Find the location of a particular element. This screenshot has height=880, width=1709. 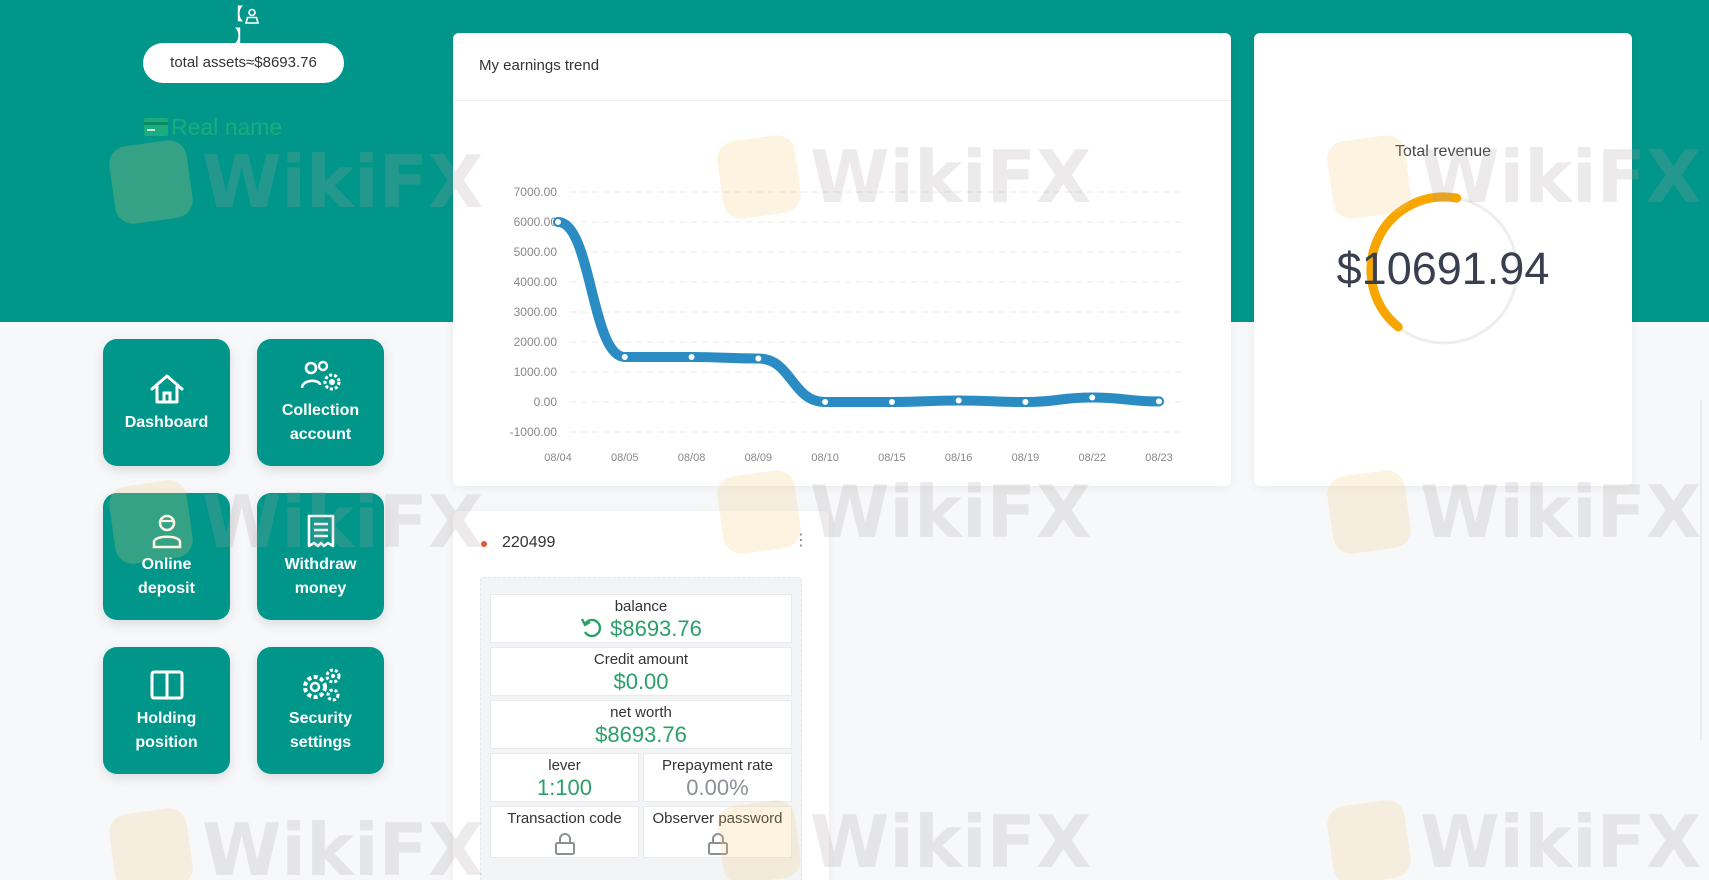

home-icon is located at coordinates (167, 389).